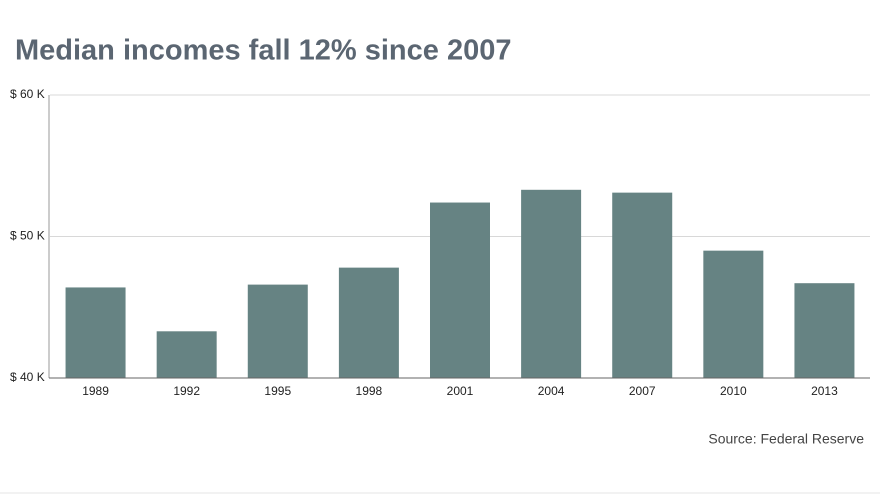 The height and width of the screenshot is (495, 880). What do you see at coordinates (27, 94) in the screenshot?
I see `y-tick-label: $ 60 K` at bounding box center [27, 94].